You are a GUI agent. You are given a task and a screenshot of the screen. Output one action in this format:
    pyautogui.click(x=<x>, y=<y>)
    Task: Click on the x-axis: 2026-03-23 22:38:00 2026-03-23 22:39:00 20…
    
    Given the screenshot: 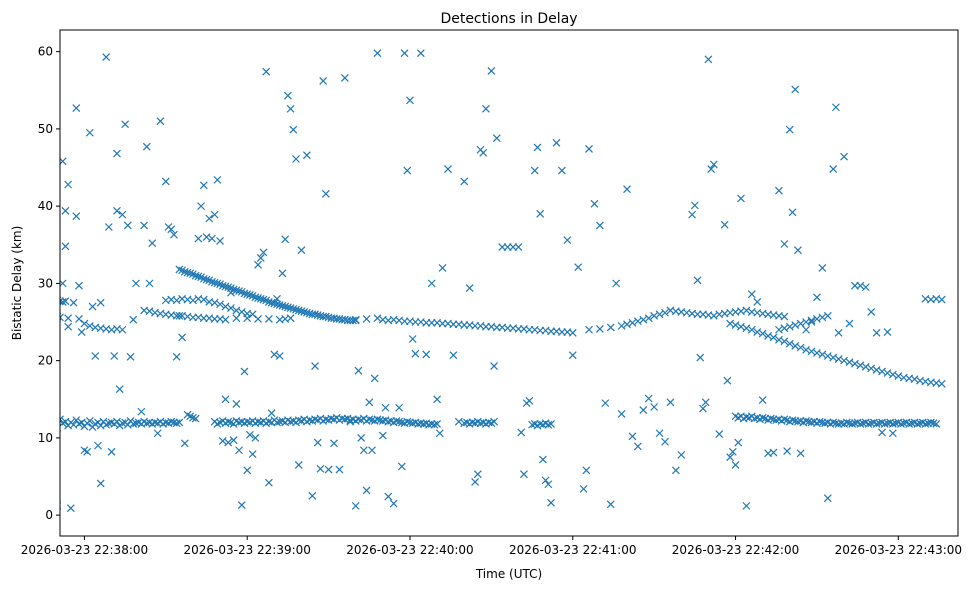 What is the action you would take?
    pyautogui.click(x=491, y=546)
    